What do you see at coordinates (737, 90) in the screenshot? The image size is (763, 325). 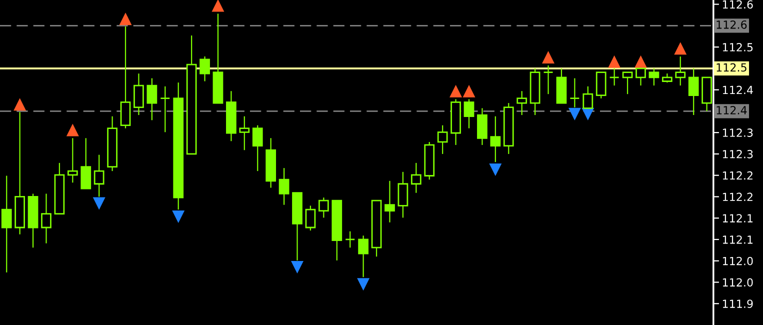 I see `y-tick-label: 112.4` at bounding box center [737, 90].